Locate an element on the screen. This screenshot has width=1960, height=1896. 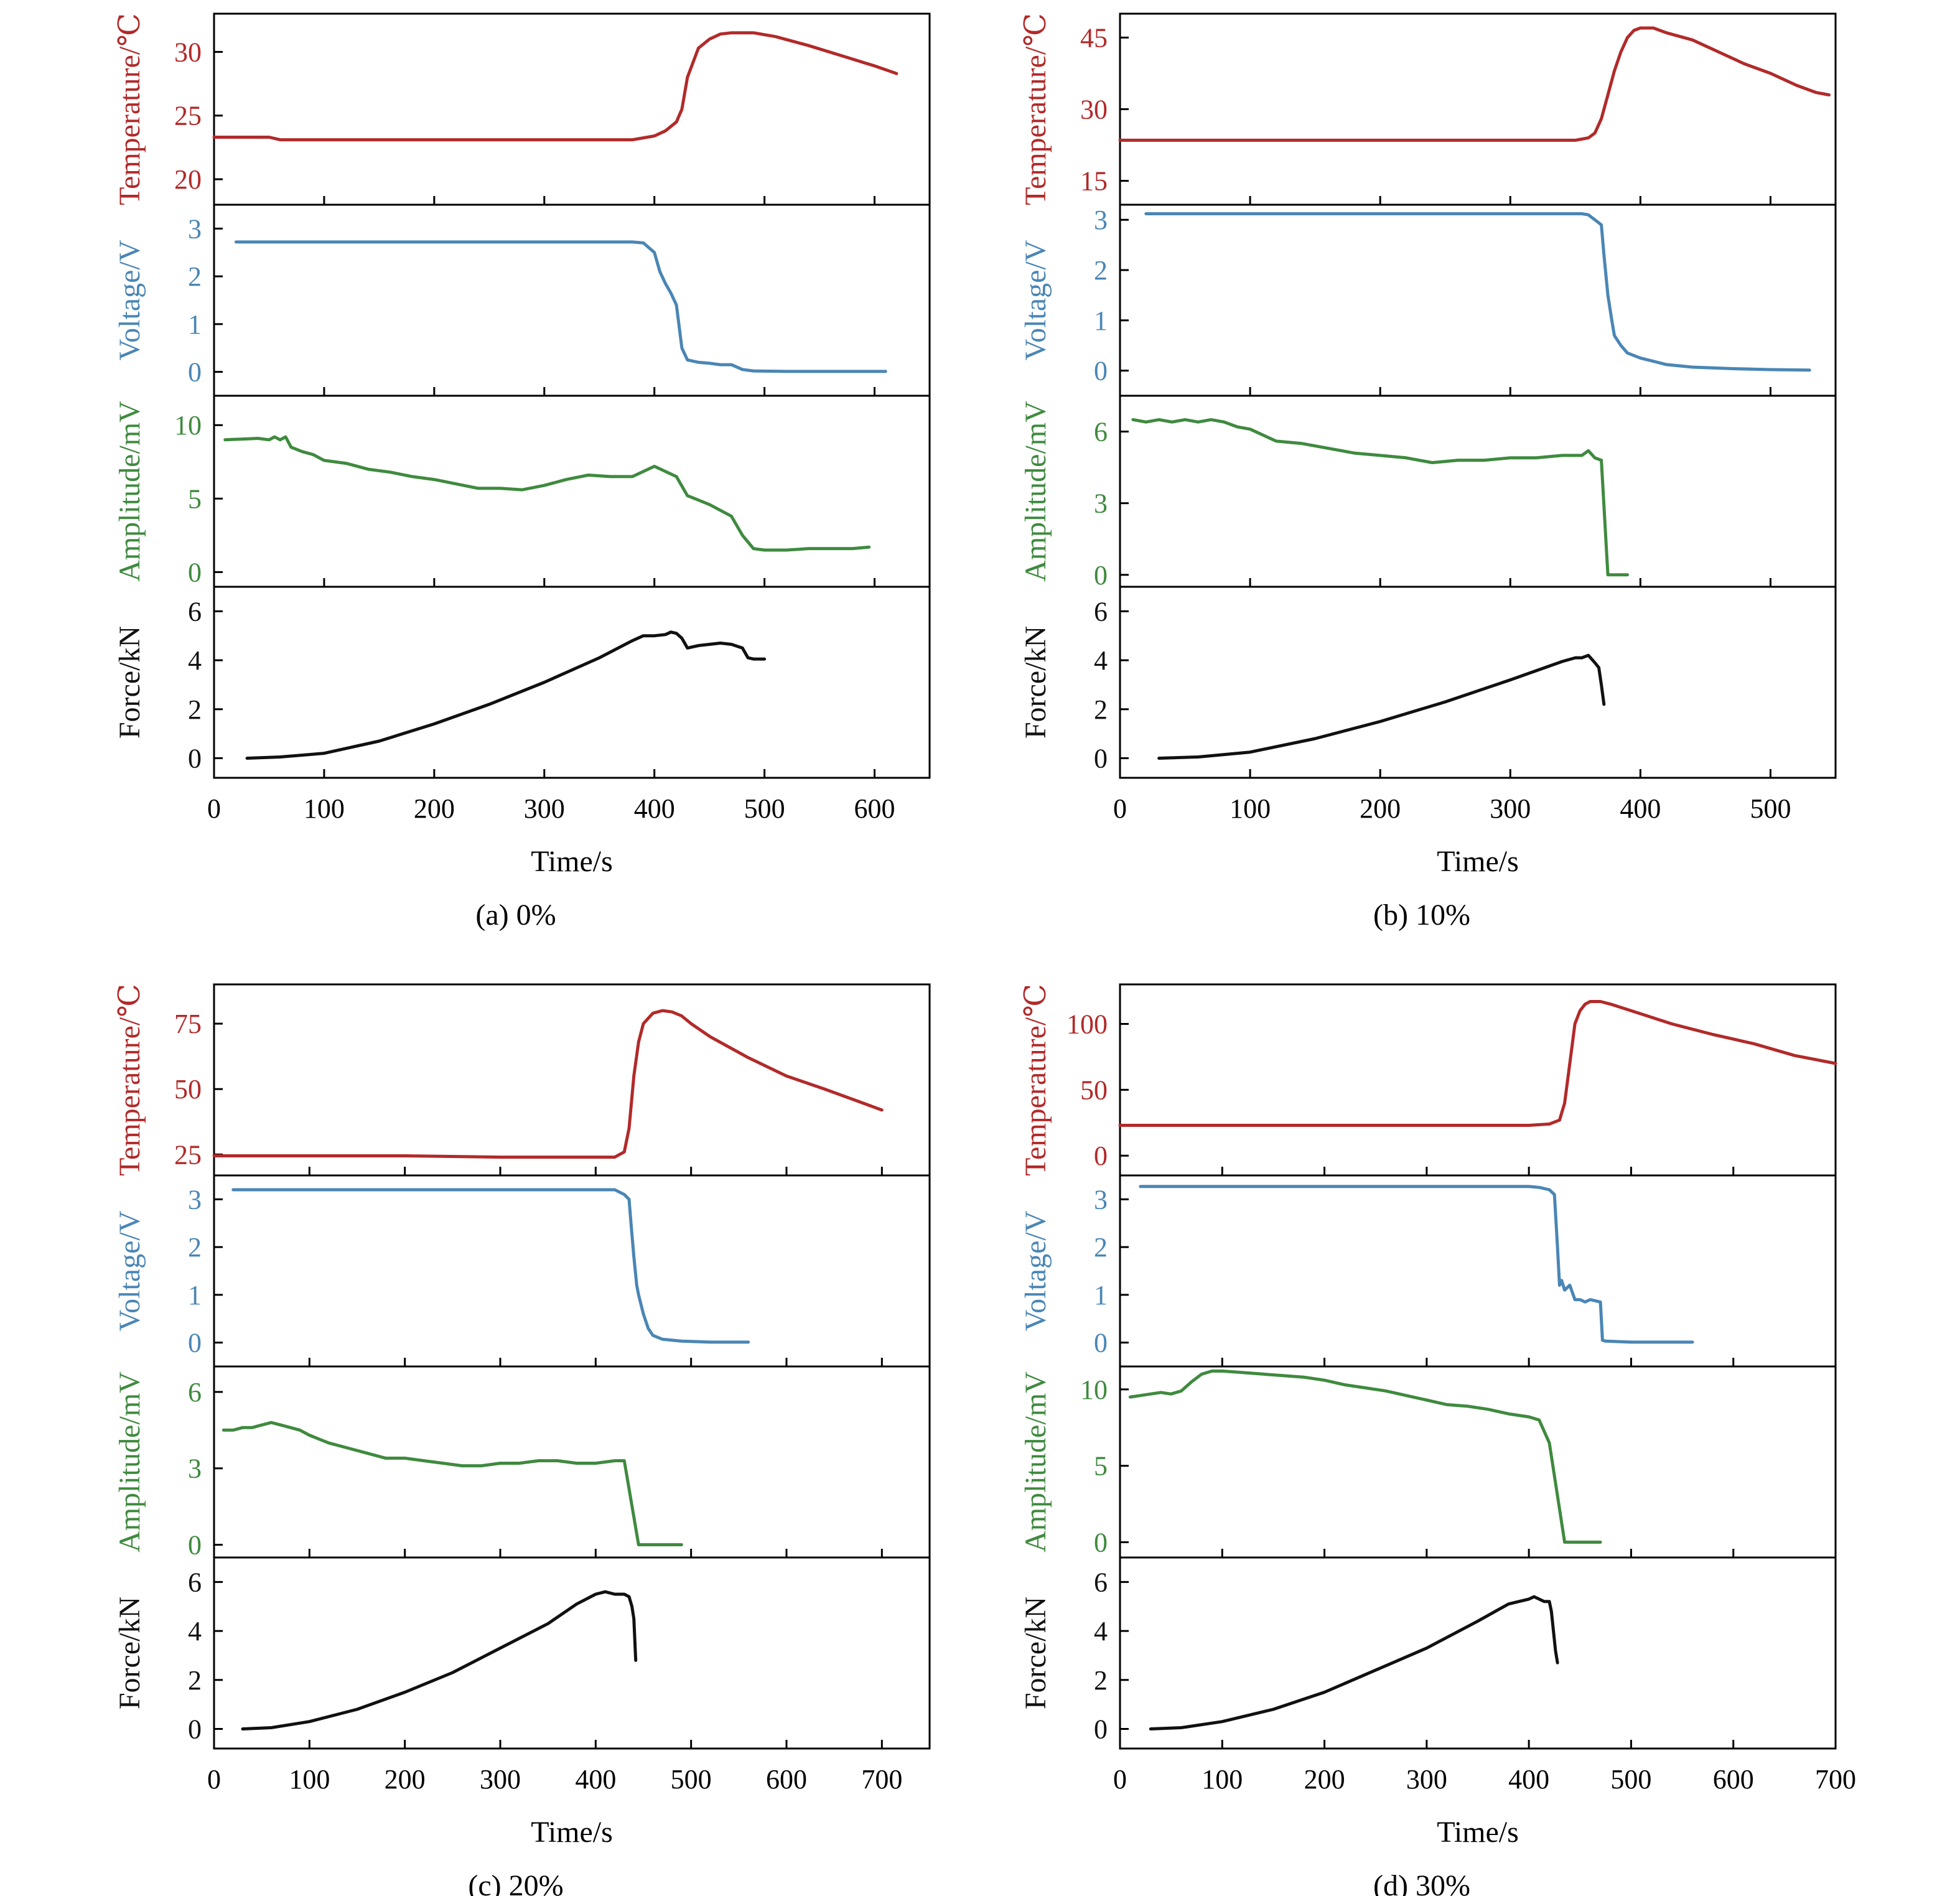
panel-temperature: 15 30 45 Temperature/℃ is located at coordinates (1428, 109).